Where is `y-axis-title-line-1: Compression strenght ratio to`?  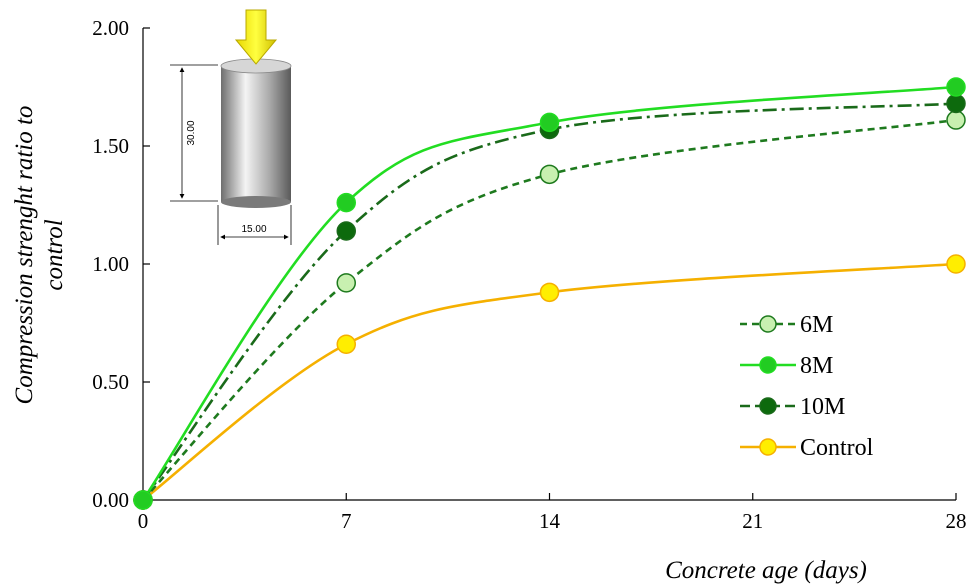 y-axis-title-line-1: Compression strenght ratio to is located at coordinates (24, 255).